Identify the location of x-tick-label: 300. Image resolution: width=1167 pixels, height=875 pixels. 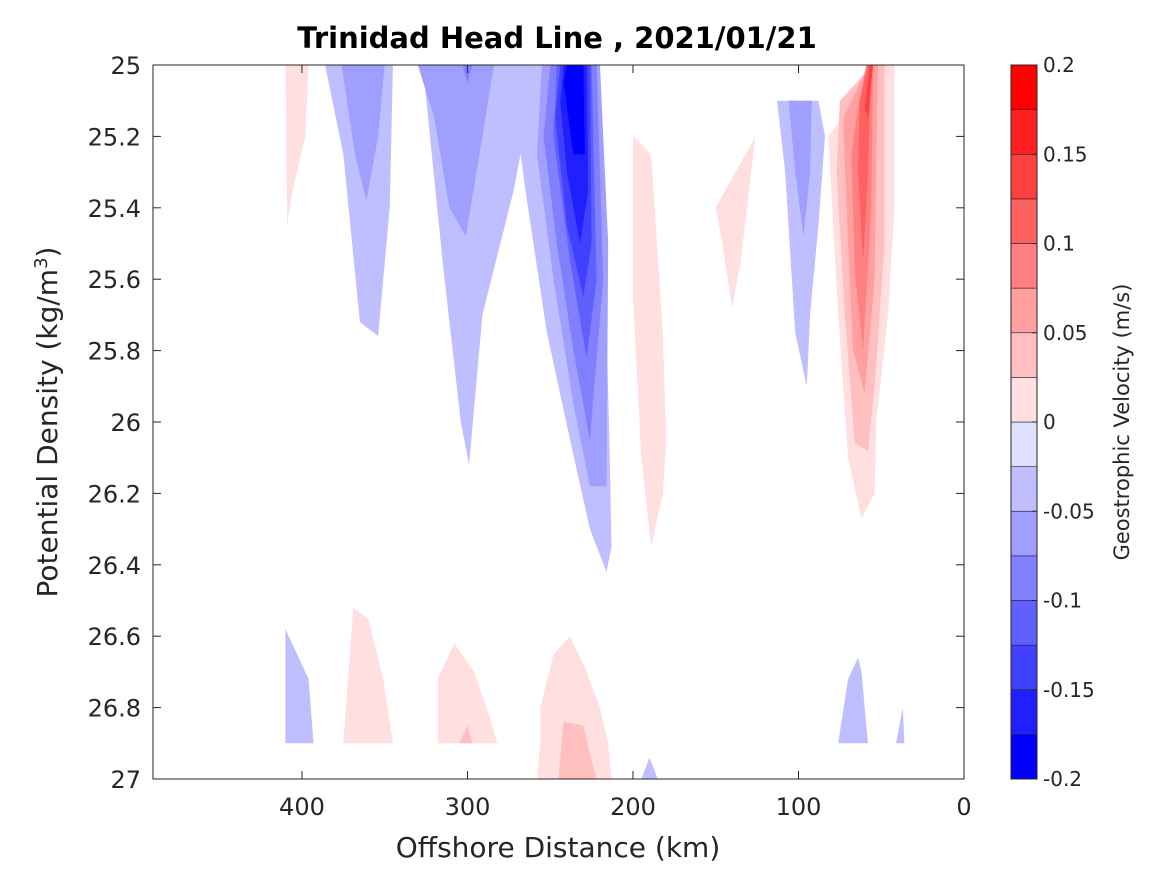
(468, 807).